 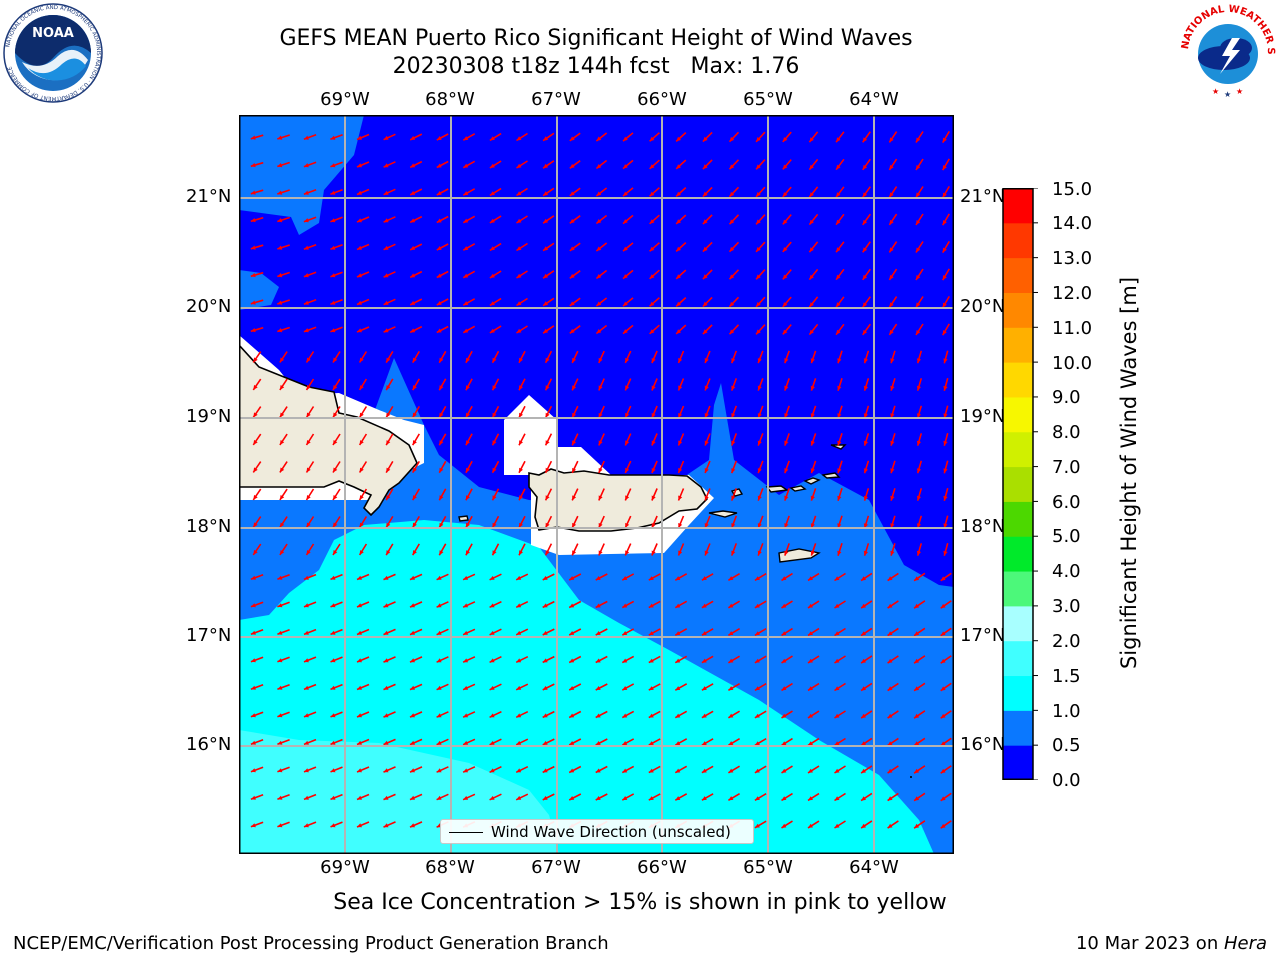 I want to click on lat-label-right: 19°N, so click(x=983, y=416).